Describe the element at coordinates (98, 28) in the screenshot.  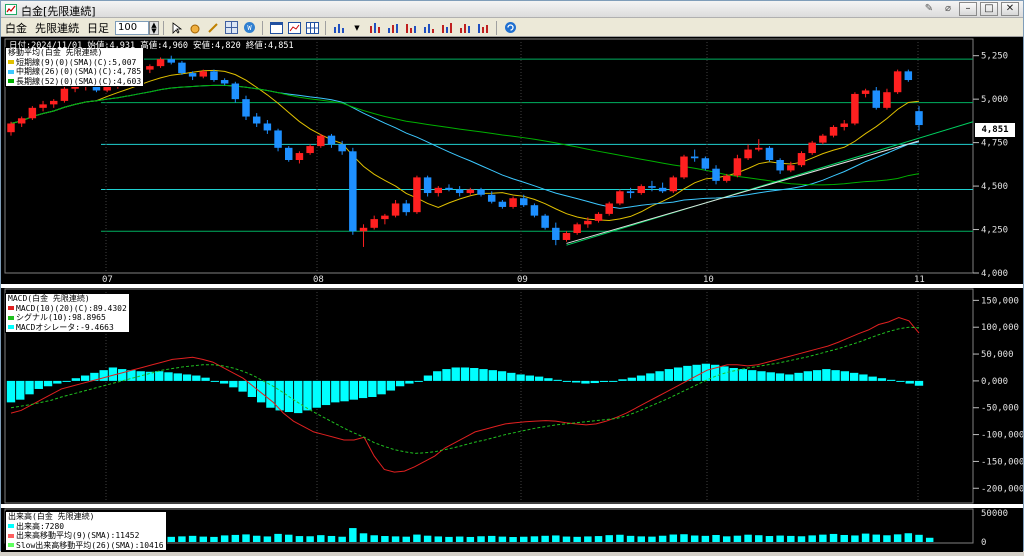
I see `period-label: 日足` at that location.